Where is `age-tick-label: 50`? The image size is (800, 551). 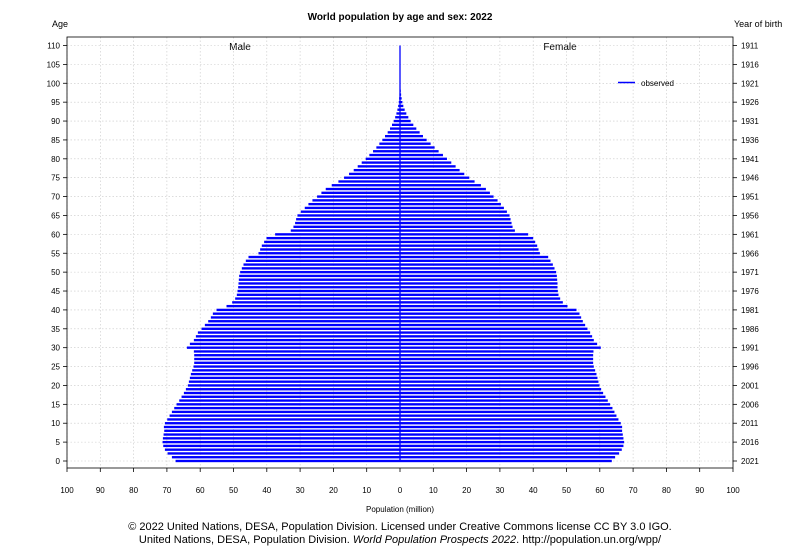
age-tick-label: 50 is located at coordinates (55, 272).